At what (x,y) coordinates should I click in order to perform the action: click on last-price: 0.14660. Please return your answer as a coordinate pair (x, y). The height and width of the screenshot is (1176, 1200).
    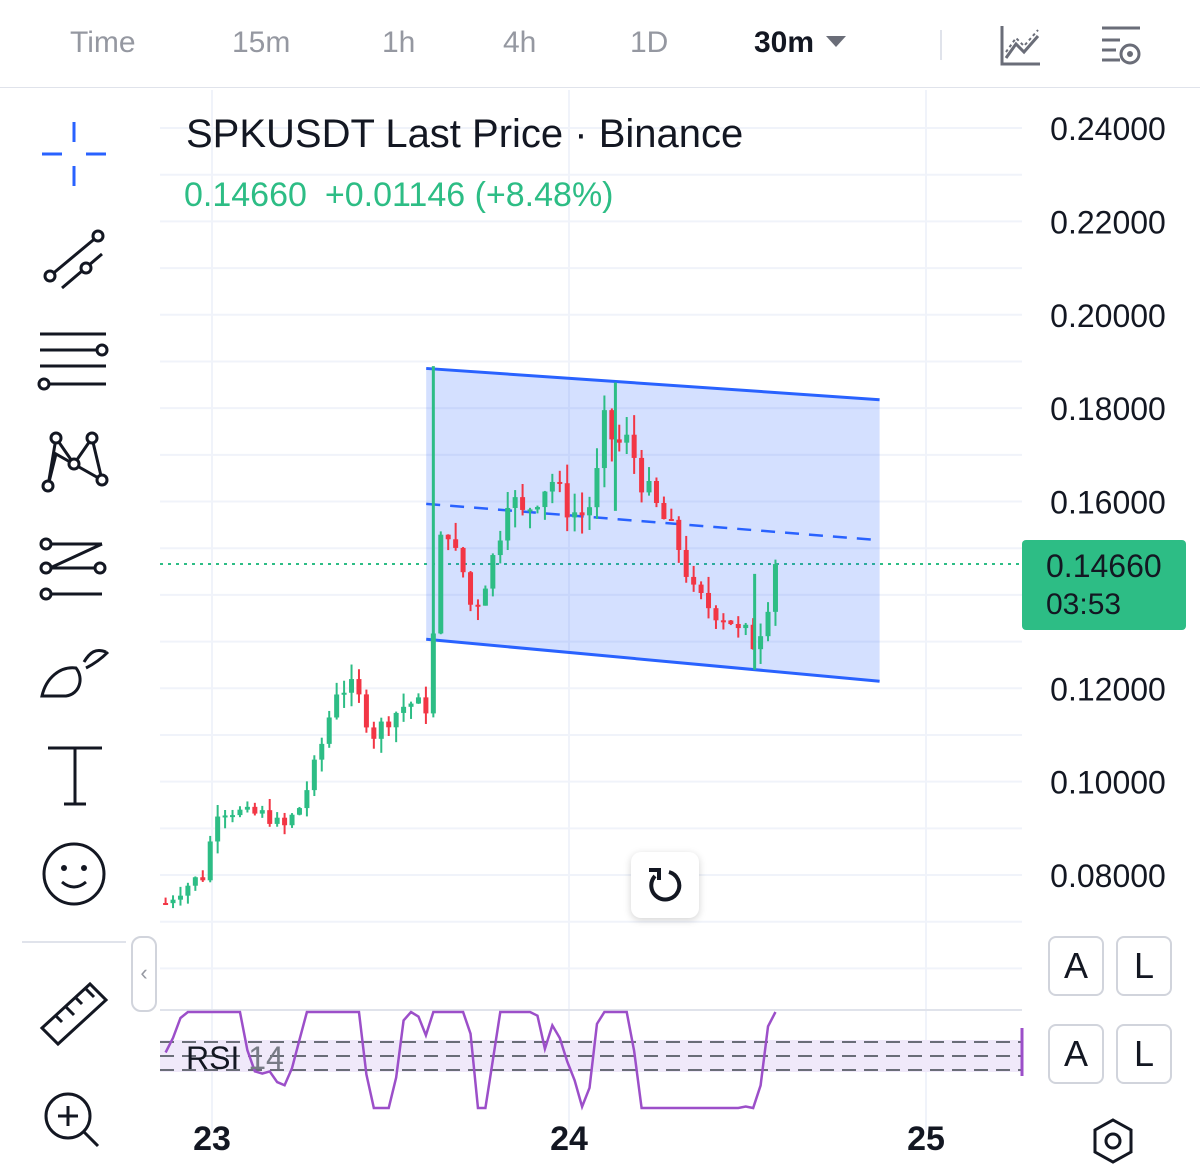
    Looking at the image, I should click on (245, 195).